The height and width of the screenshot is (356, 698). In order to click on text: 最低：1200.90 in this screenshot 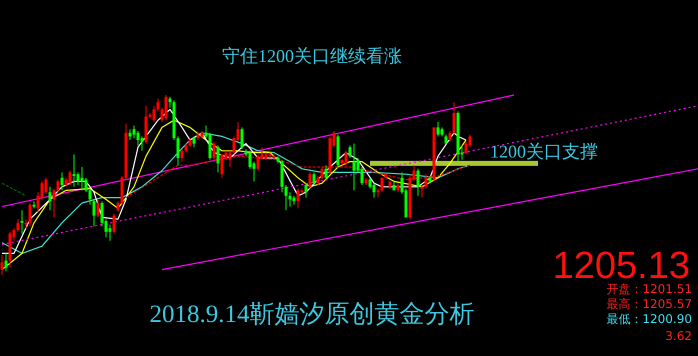, I will do `click(649, 319)`.